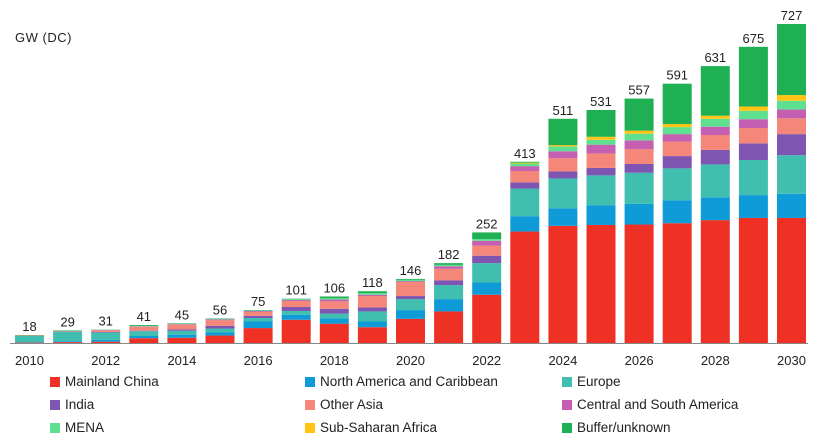 The width and height of the screenshot is (825, 448). Describe the element at coordinates (401, 381) in the screenshot. I see `legend-item: North America and Caribbean` at that location.